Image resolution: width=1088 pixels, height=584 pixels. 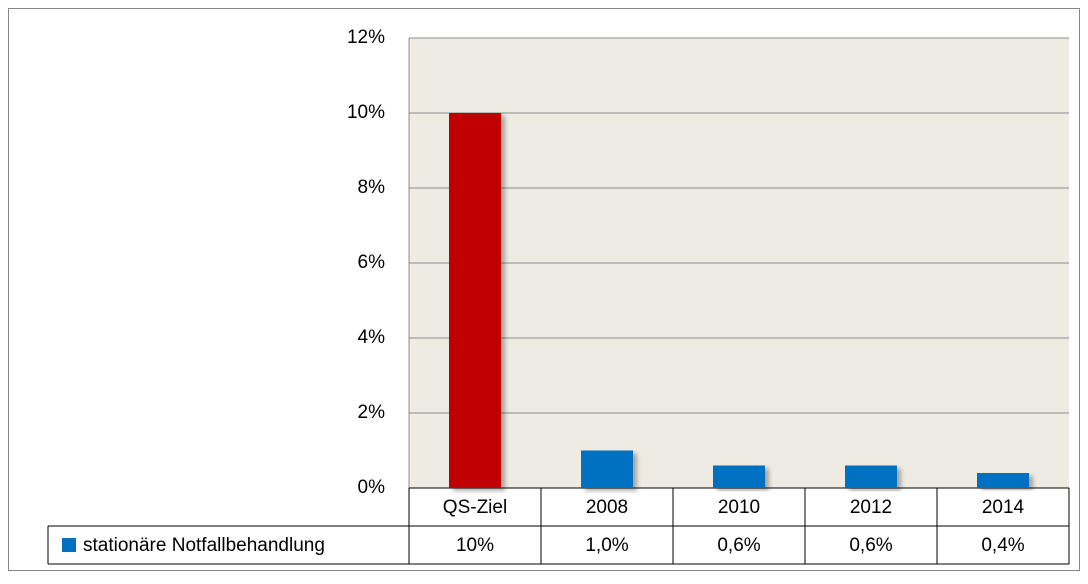 I want to click on data-label: 10%, so click(x=475, y=545).